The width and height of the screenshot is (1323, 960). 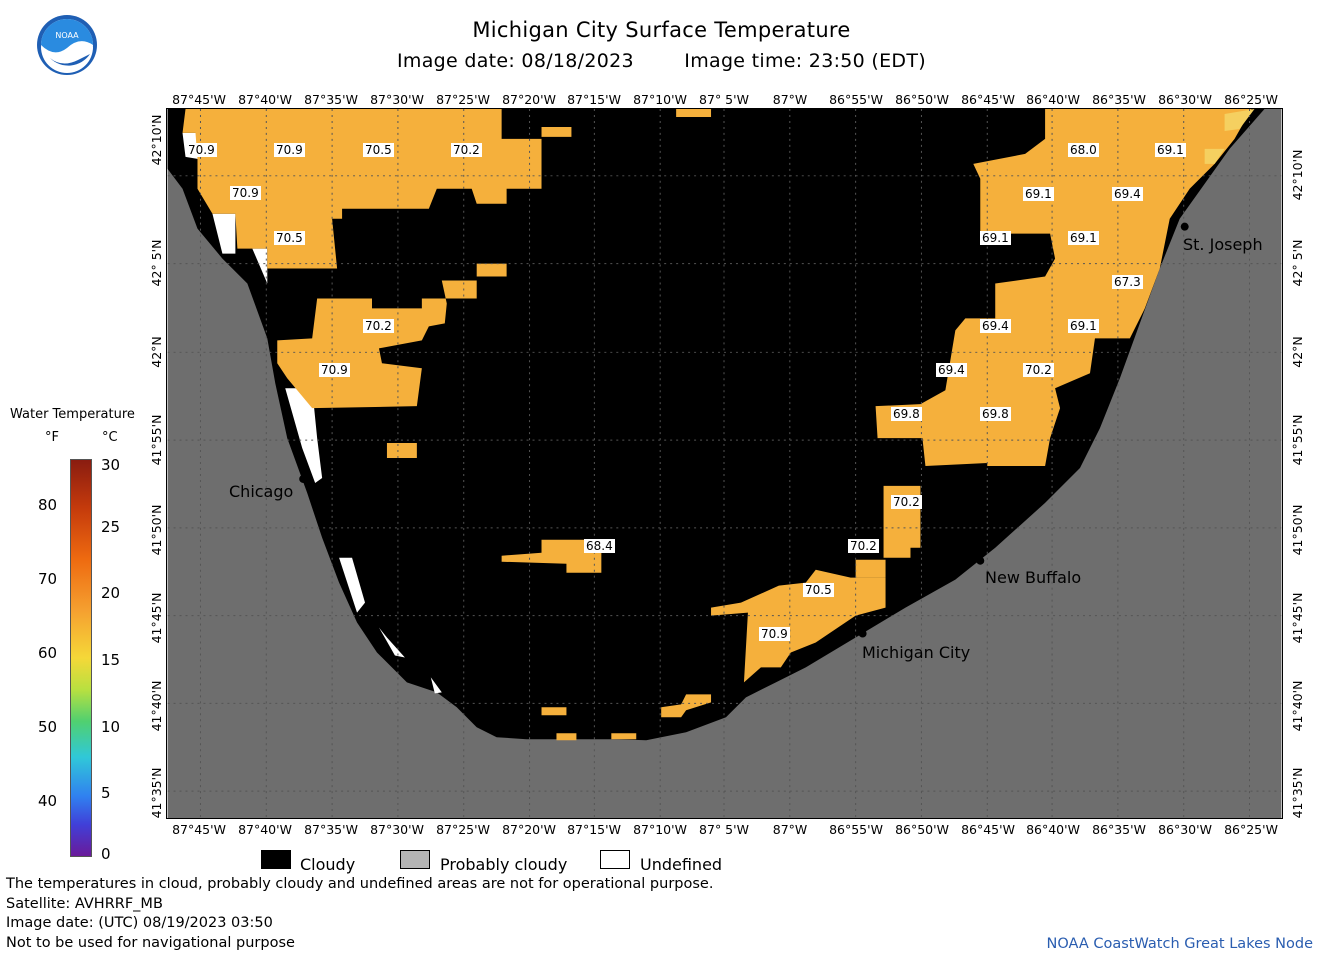 What do you see at coordinates (110, 437) in the screenshot?
I see `unit-celsius: °C` at bounding box center [110, 437].